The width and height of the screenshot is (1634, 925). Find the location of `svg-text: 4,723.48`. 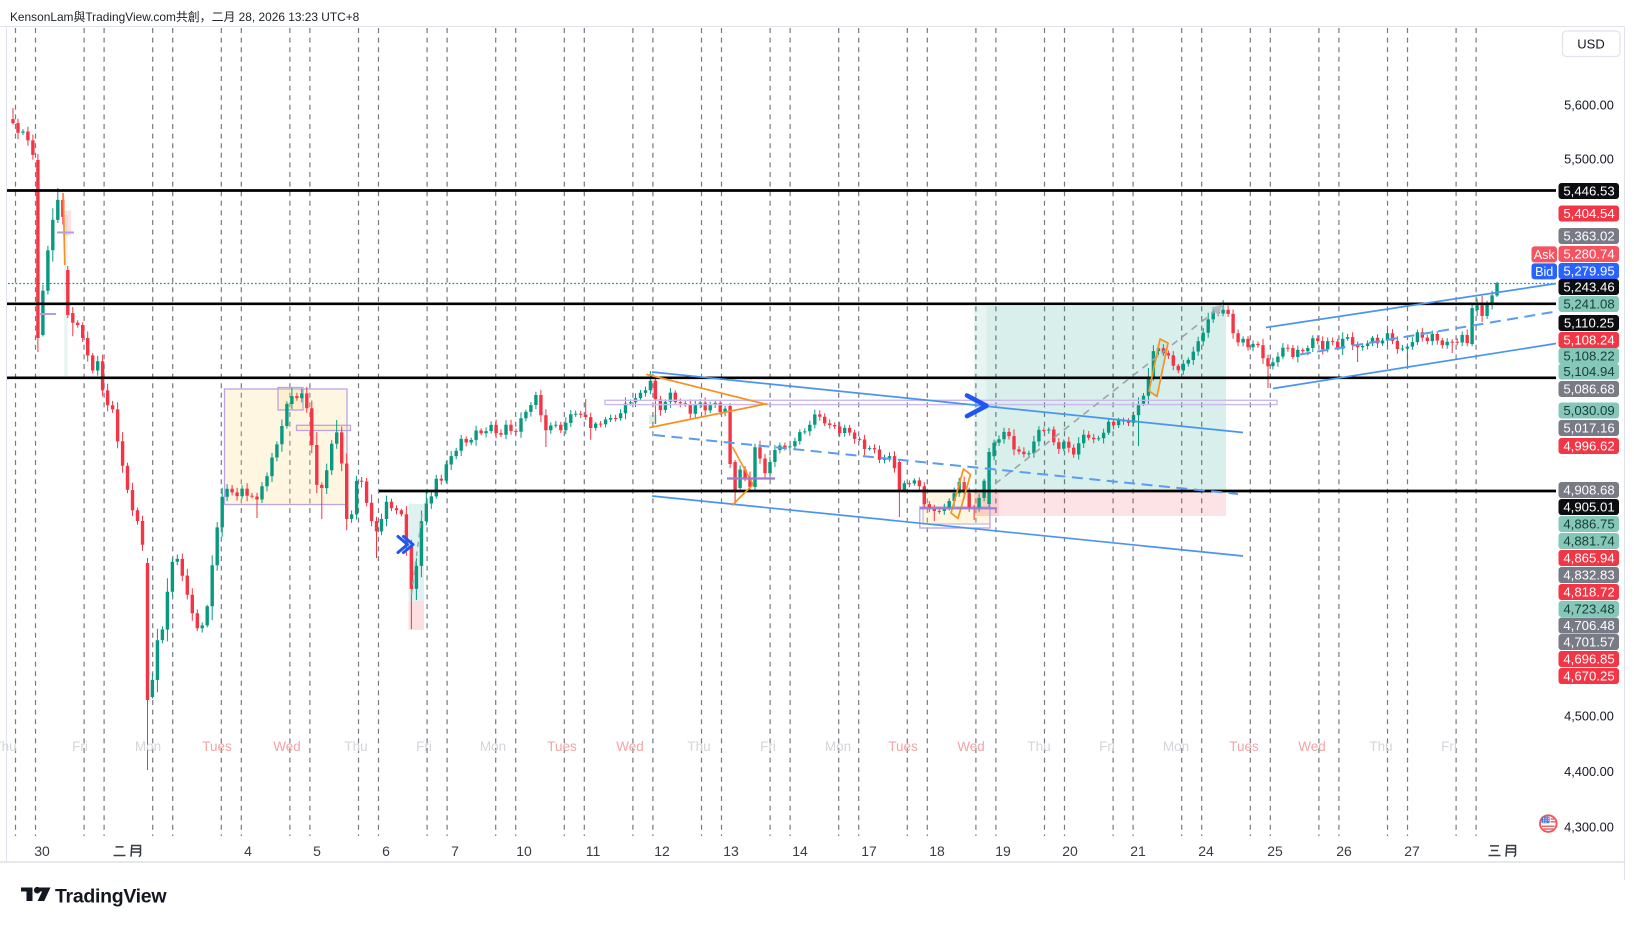

svg-text: 4,723.48 is located at coordinates (1588, 609).